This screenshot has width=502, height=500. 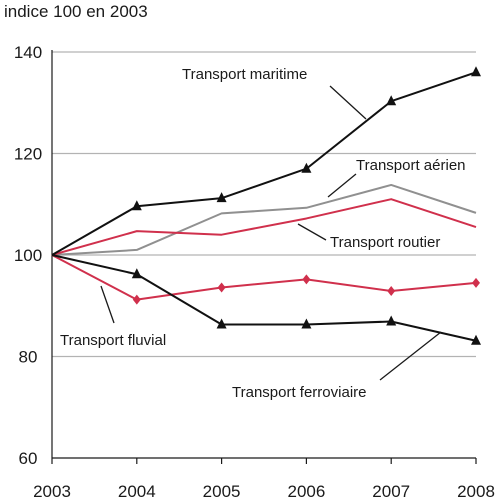 I want to click on y-tick-label-80: 80, so click(x=28, y=357).